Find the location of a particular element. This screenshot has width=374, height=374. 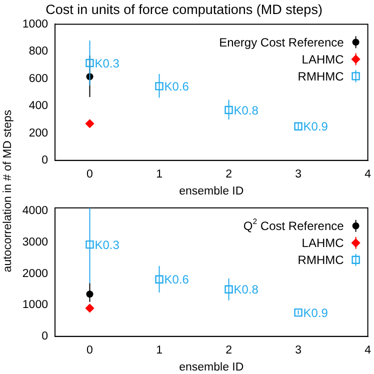

y-axis-title: autocorrelation in # of MD steps is located at coordinates (8, 191).